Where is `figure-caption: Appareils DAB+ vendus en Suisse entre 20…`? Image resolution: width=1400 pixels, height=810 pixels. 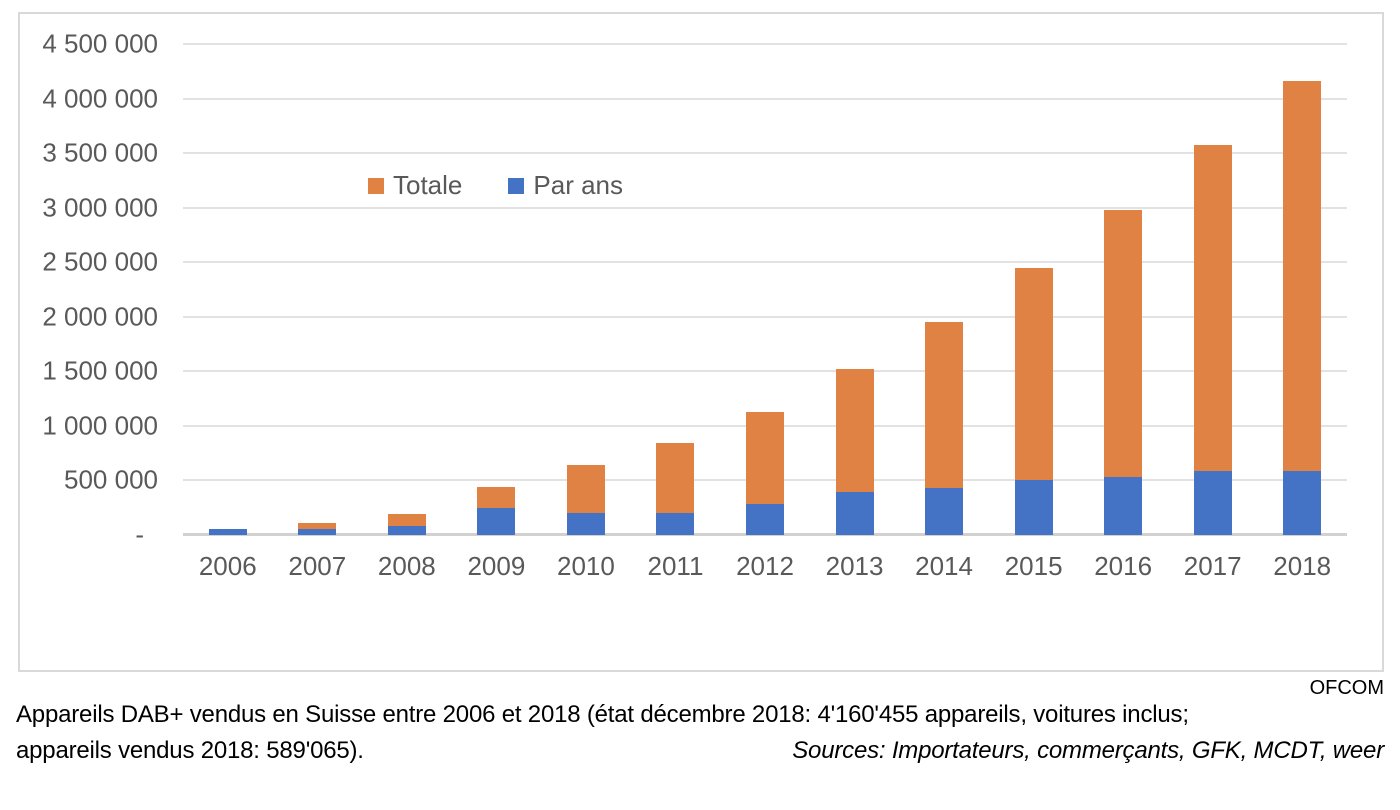 figure-caption: Appareils DAB+ vendus en Suisse entre 20… is located at coordinates (700, 733).